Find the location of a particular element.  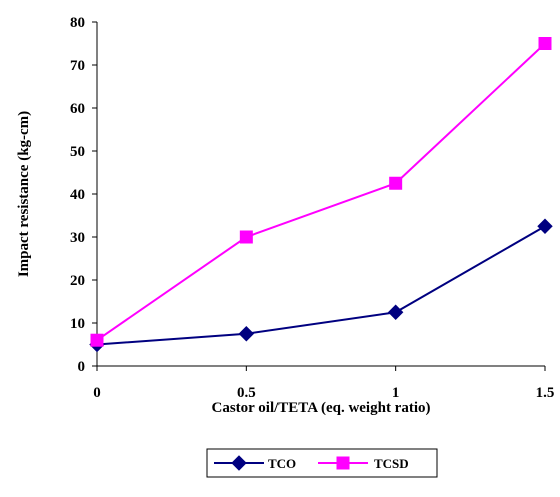

x-tick-label: 0.5 is located at coordinates (246, 393).